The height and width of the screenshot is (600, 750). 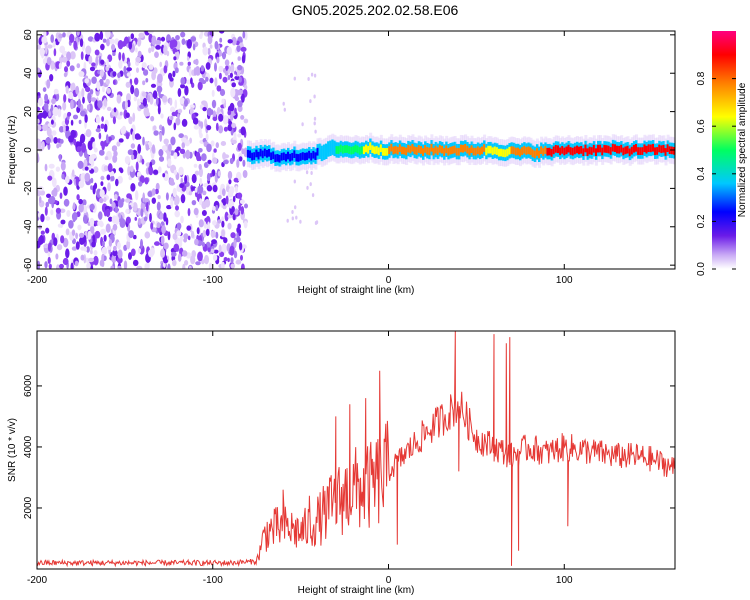 I want to click on colorbar-tick-label: 0.4, so click(x=701, y=173).